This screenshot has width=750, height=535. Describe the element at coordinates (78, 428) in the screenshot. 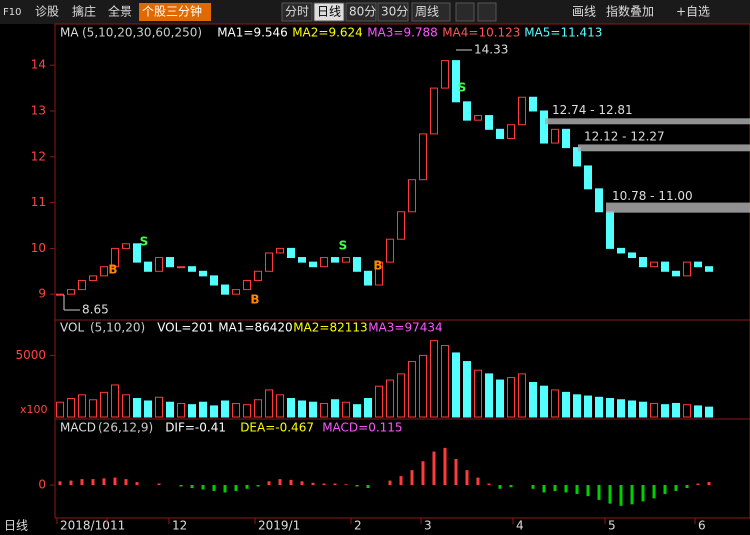

I see `indicator-name: MACD` at that location.